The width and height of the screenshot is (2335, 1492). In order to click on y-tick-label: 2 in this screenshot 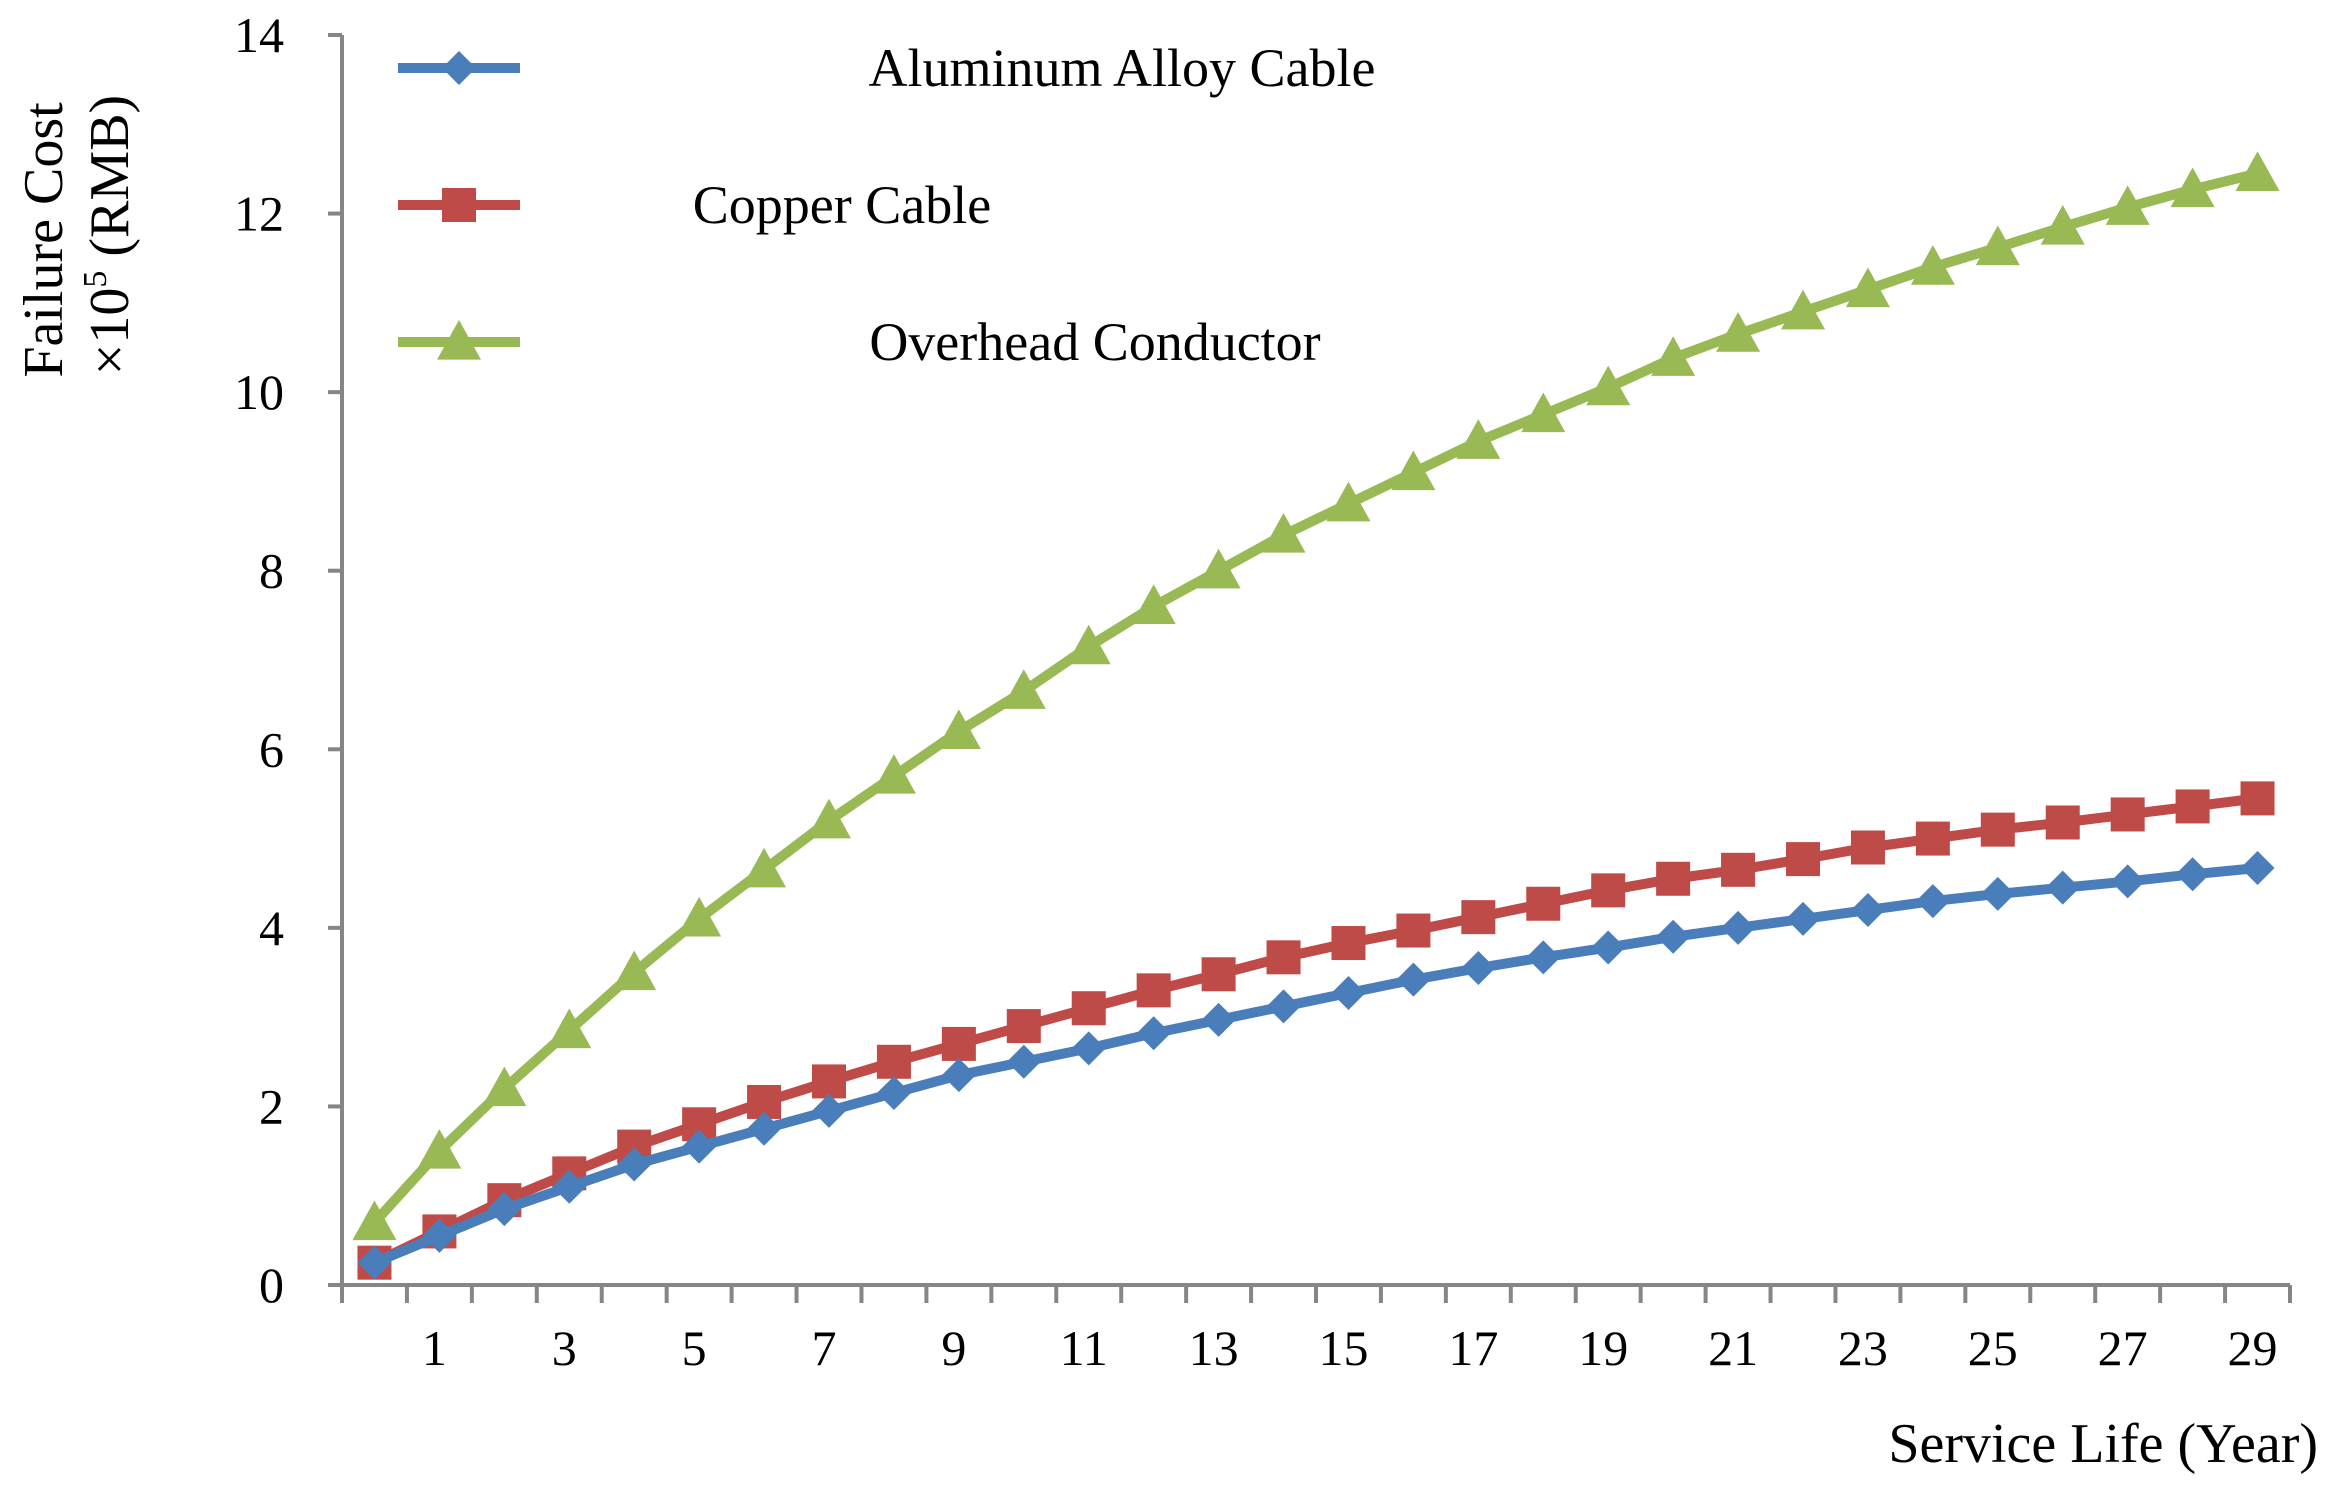, I will do `click(271, 1106)`.